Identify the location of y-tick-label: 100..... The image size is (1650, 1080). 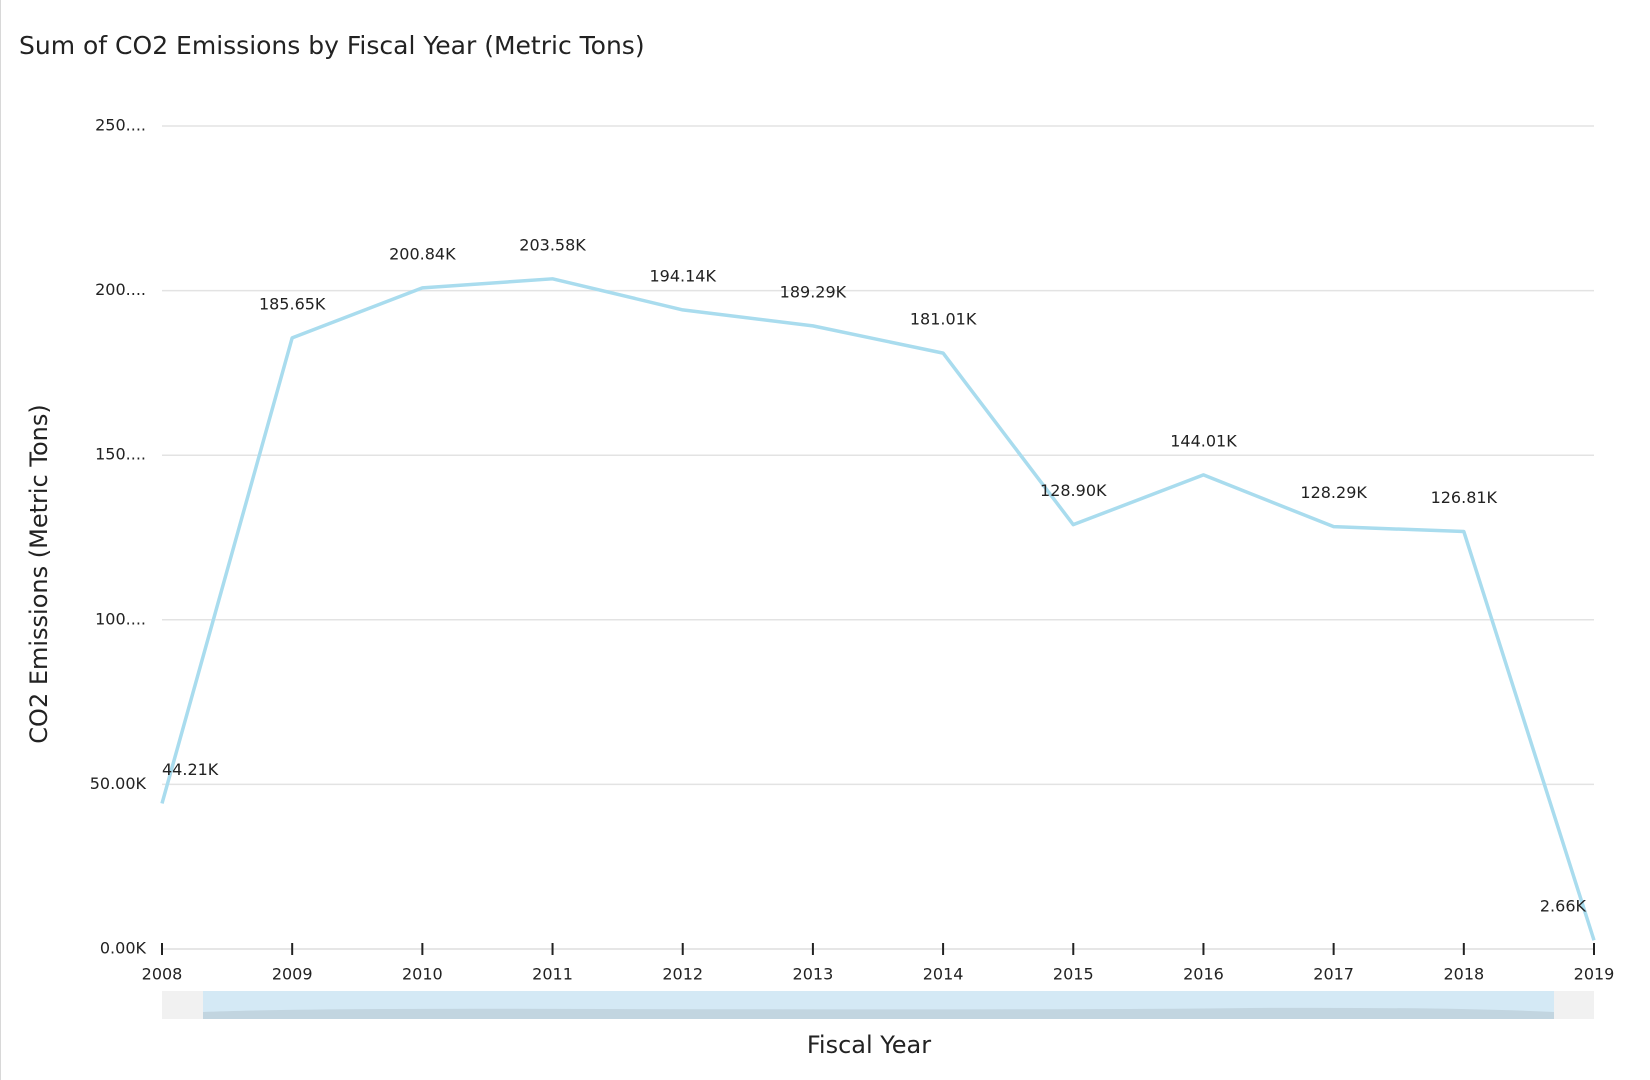
(120, 618).